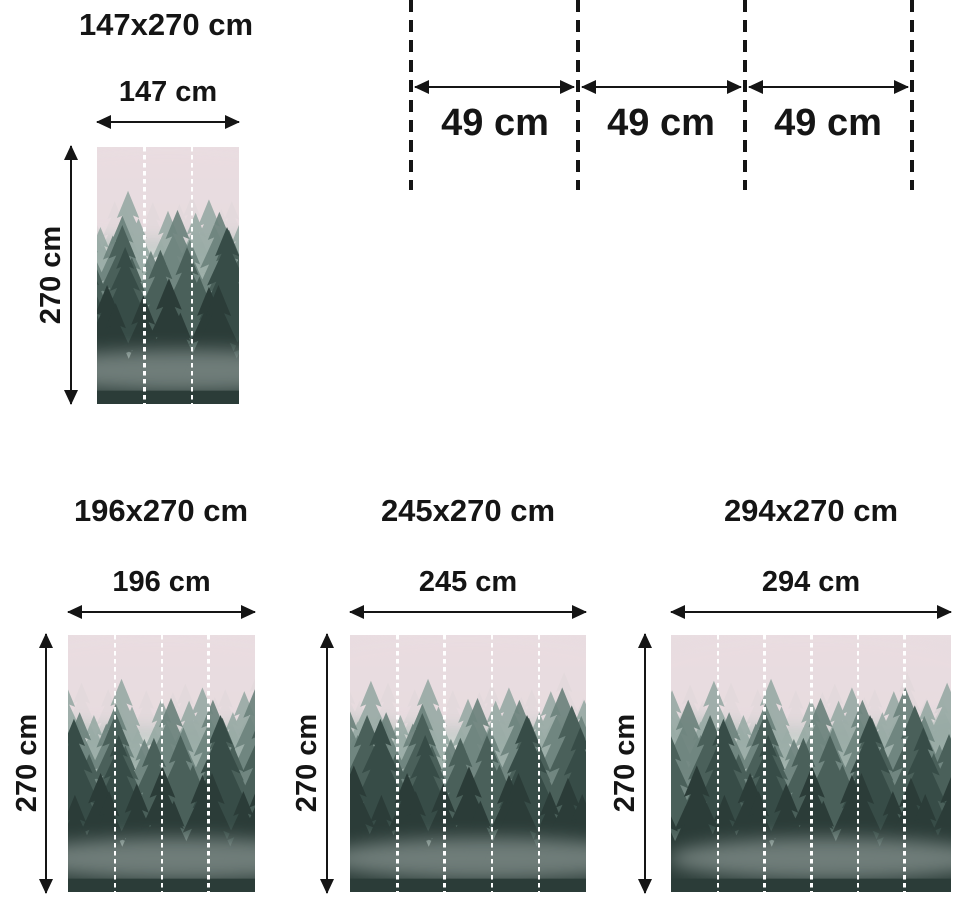 Image resolution: width=970 pixels, height=910 pixels. Describe the element at coordinates (161, 510) in the screenshot. I see `size-title: 196x270 cm` at that location.